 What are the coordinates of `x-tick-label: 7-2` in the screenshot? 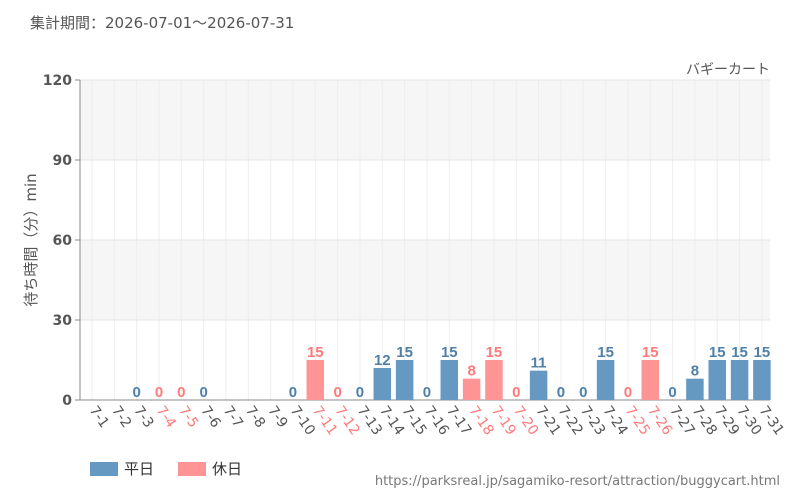 It's located at (121, 417).